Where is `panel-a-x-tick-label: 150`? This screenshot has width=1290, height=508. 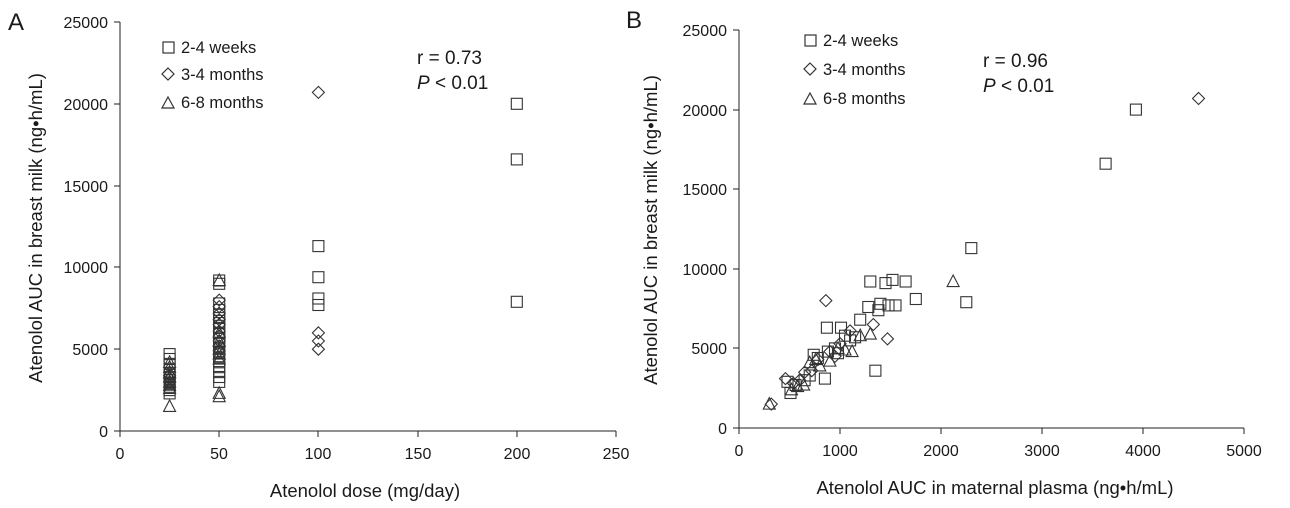
panel-a-x-tick-label: 150 is located at coordinates (418, 454).